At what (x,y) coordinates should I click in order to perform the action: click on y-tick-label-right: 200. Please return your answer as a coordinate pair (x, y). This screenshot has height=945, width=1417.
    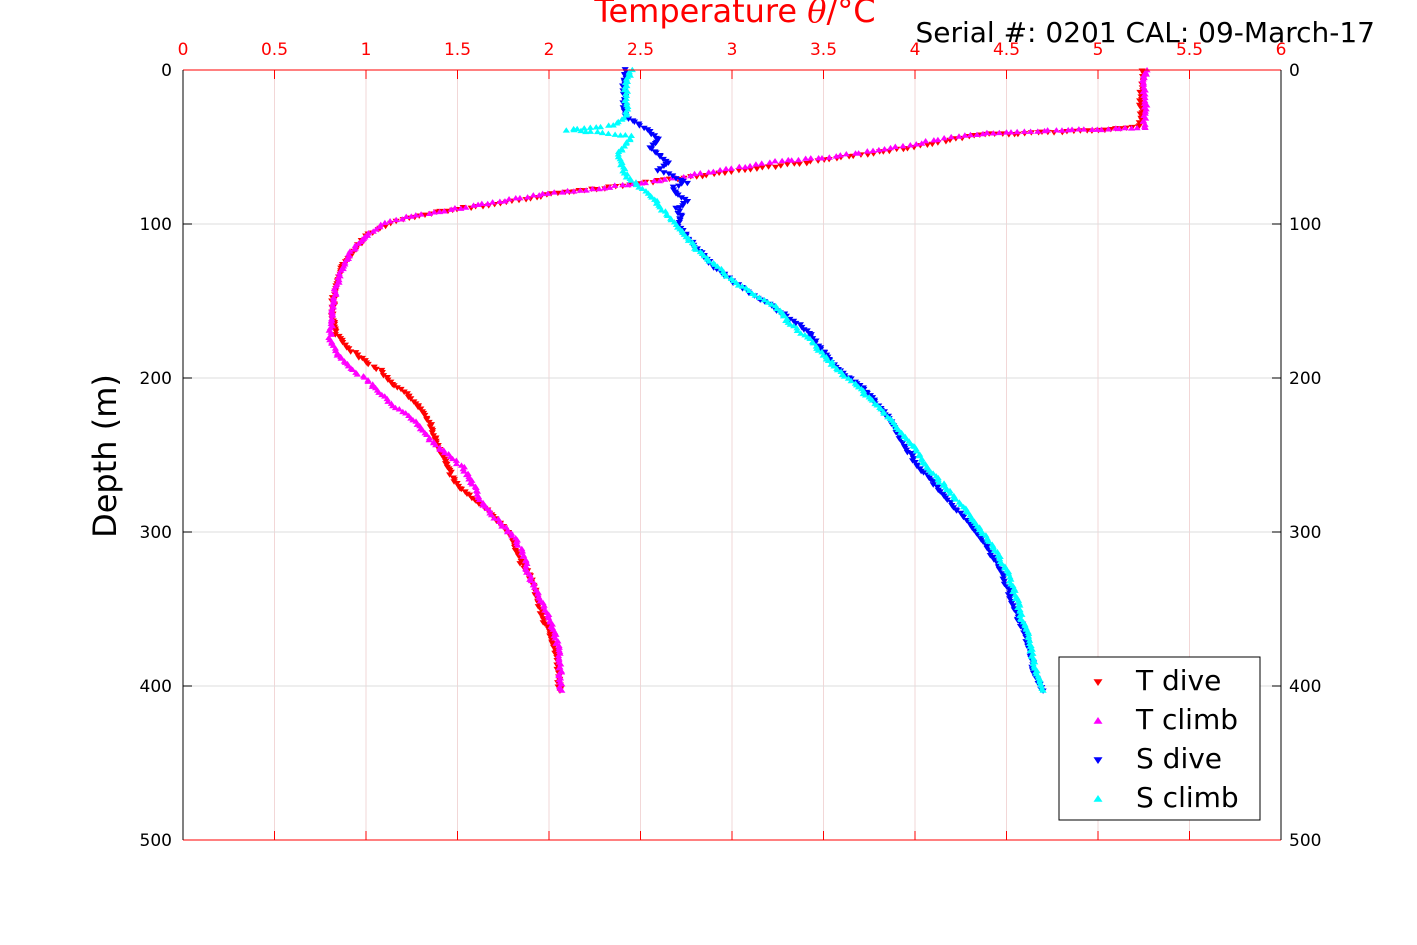
    Looking at the image, I should click on (1305, 379).